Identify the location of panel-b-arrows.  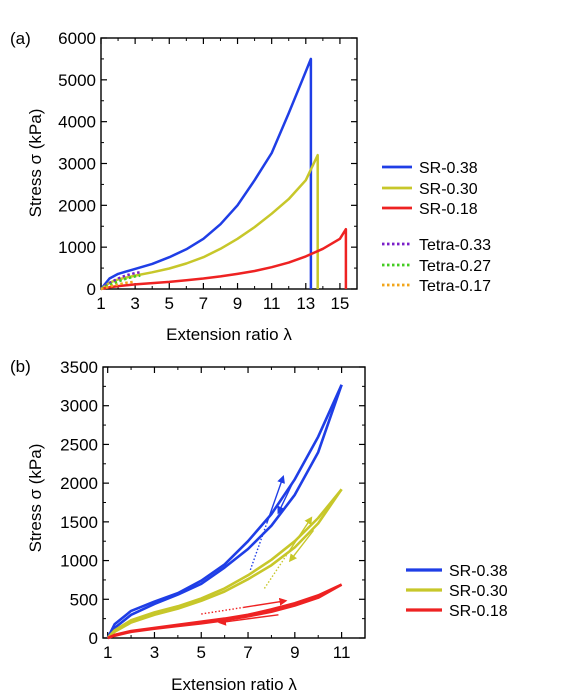
(258, 550).